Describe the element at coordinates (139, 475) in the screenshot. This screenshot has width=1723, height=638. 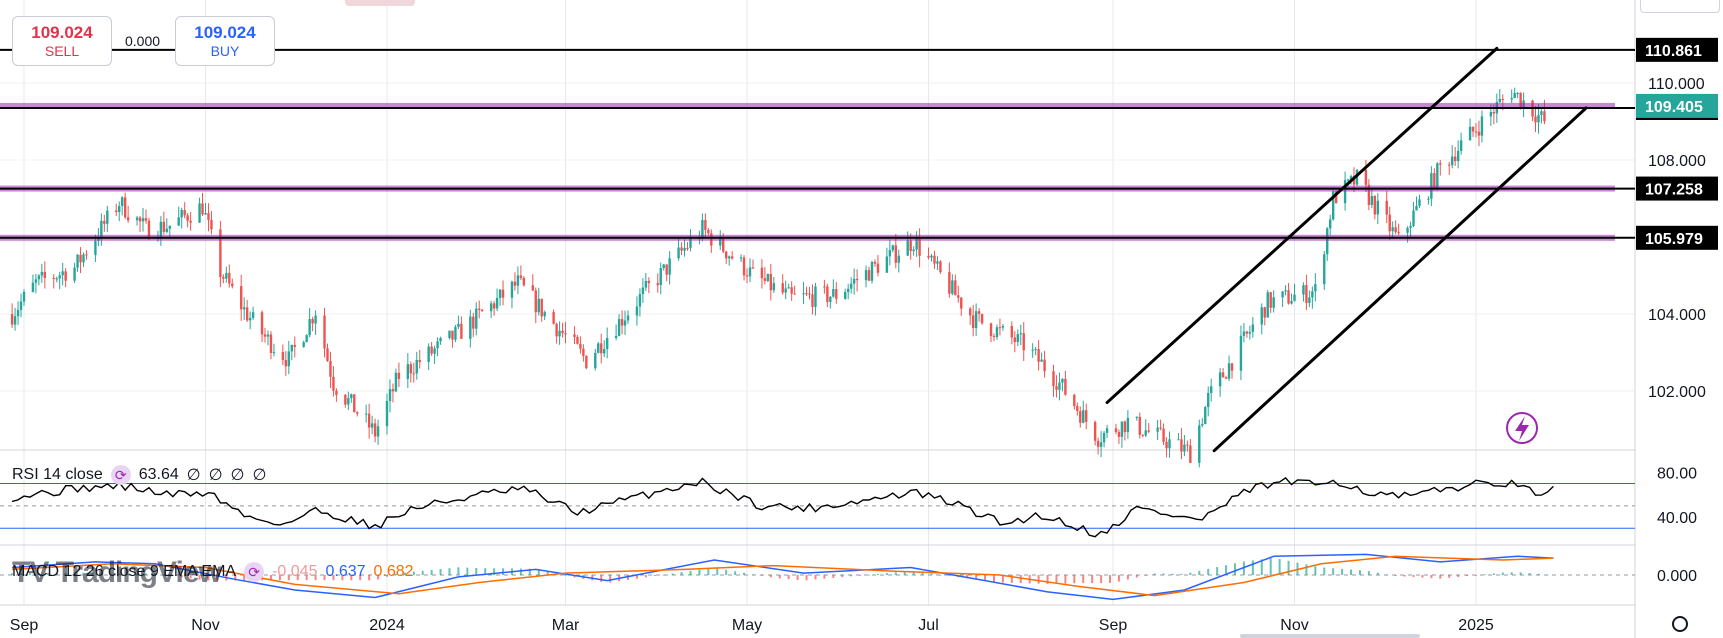
I see `rsi-legend: RSI 14 close ⟳ 63.64 ∅ ∅ ∅ ∅` at that location.